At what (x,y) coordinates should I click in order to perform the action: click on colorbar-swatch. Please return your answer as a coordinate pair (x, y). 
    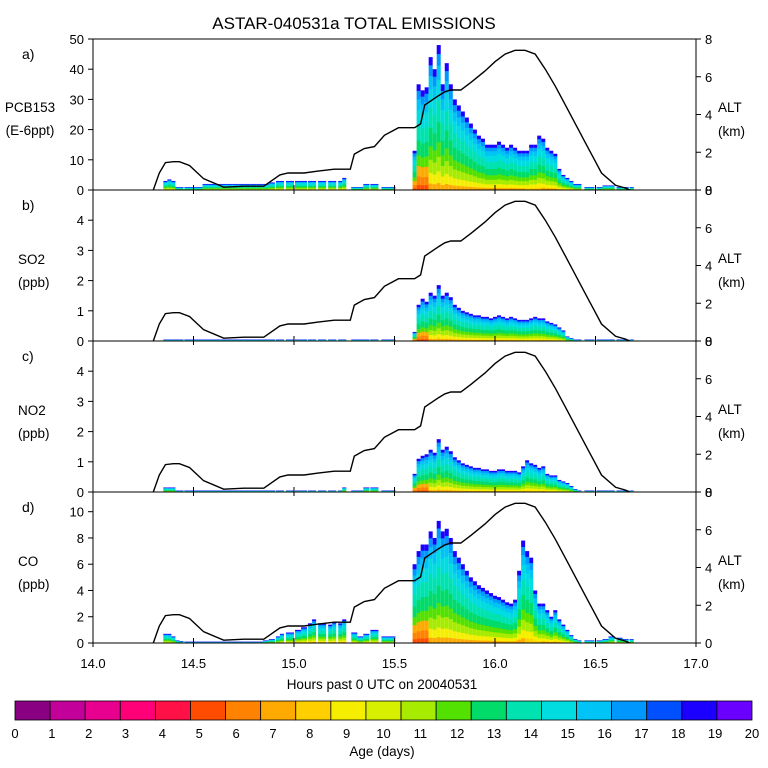
    Looking at the image, I should click on (172, 710).